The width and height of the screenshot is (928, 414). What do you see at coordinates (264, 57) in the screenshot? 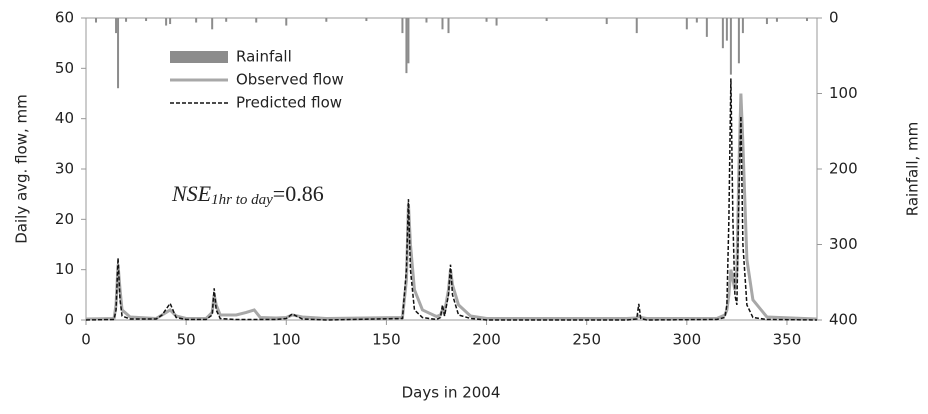
I see `legend-label: Rainfall` at bounding box center [264, 57].